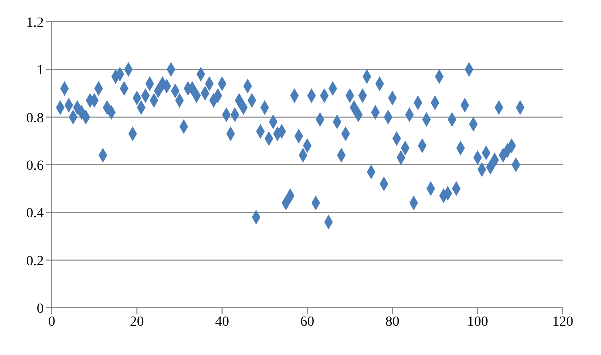 This screenshot has height=355, width=601. What do you see at coordinates (222, 322) in the screenshot?
I see `x-tick-label: 40` at bounding box center [222, 322].